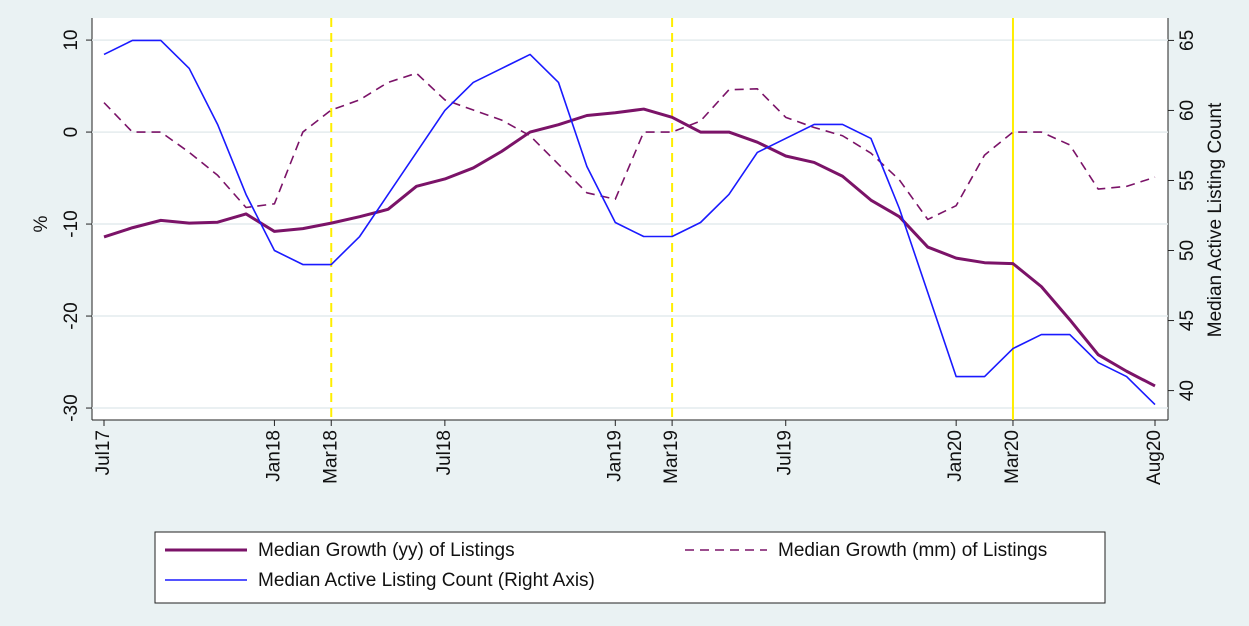  What do you see at coordinates (71, 132) in the screenshot?
I see `y-tick-label: 0` at bounding box center [71, 132].